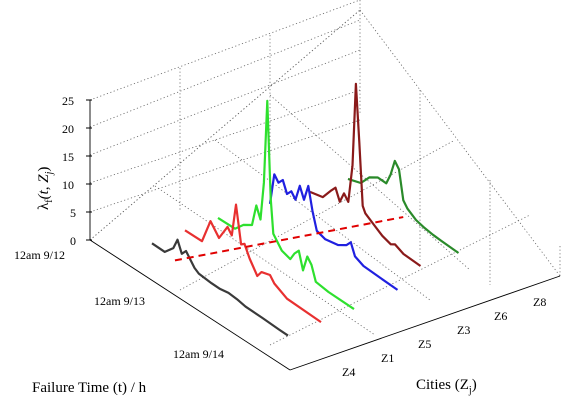 The image size is (570, 409). I want to click on x-tick-label: 12am 9/13, so click(119, 301).